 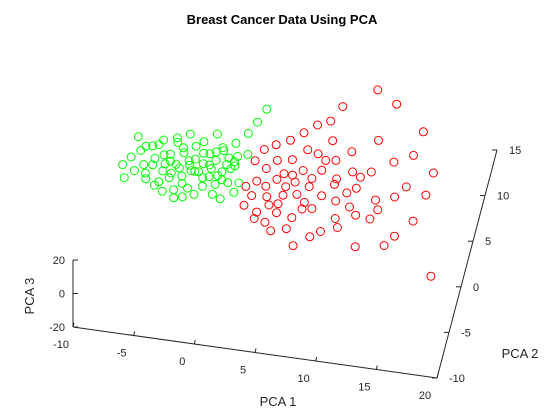 I want to click on y-ticks: -10 -5 0 5 10 15, so click(x=476, y=265).